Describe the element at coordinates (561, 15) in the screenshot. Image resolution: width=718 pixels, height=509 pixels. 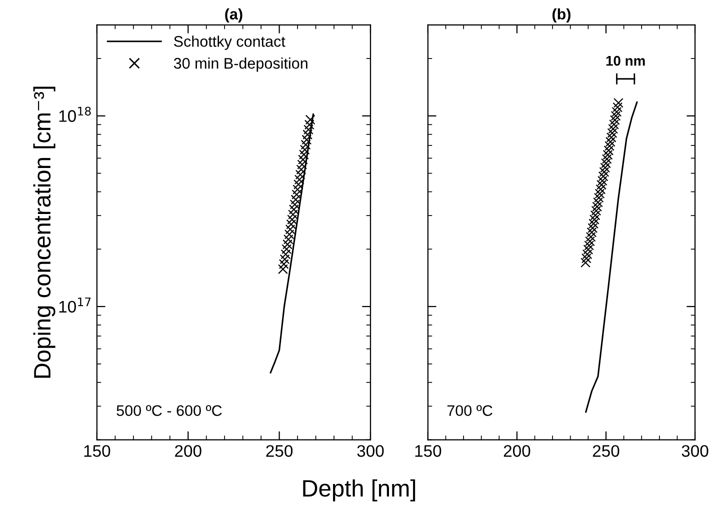
I see `chart-title: (b)` at that location.